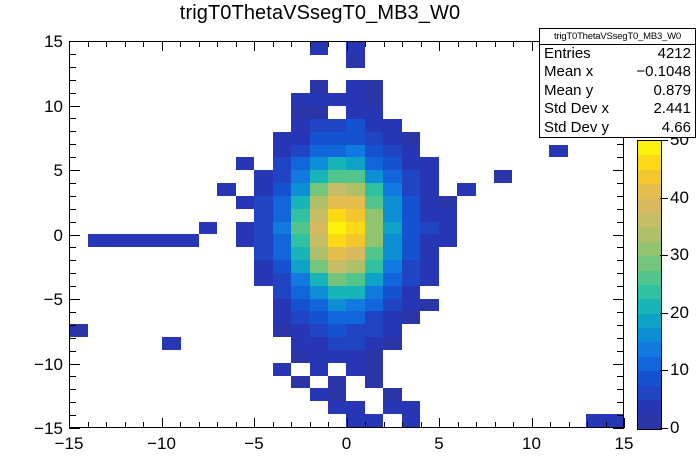  I want to click on y-axis-tick-label: −15, so click(48, 428).